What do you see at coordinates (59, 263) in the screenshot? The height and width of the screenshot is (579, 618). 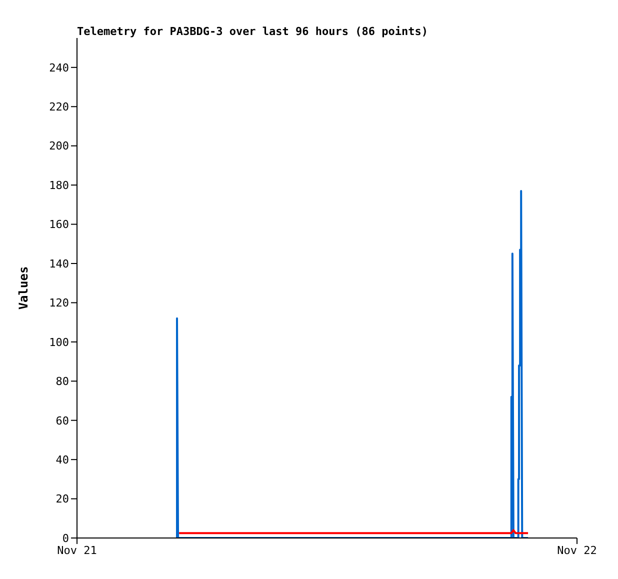 I see `y-tick-label: 140` at bounding box center [59, 263].